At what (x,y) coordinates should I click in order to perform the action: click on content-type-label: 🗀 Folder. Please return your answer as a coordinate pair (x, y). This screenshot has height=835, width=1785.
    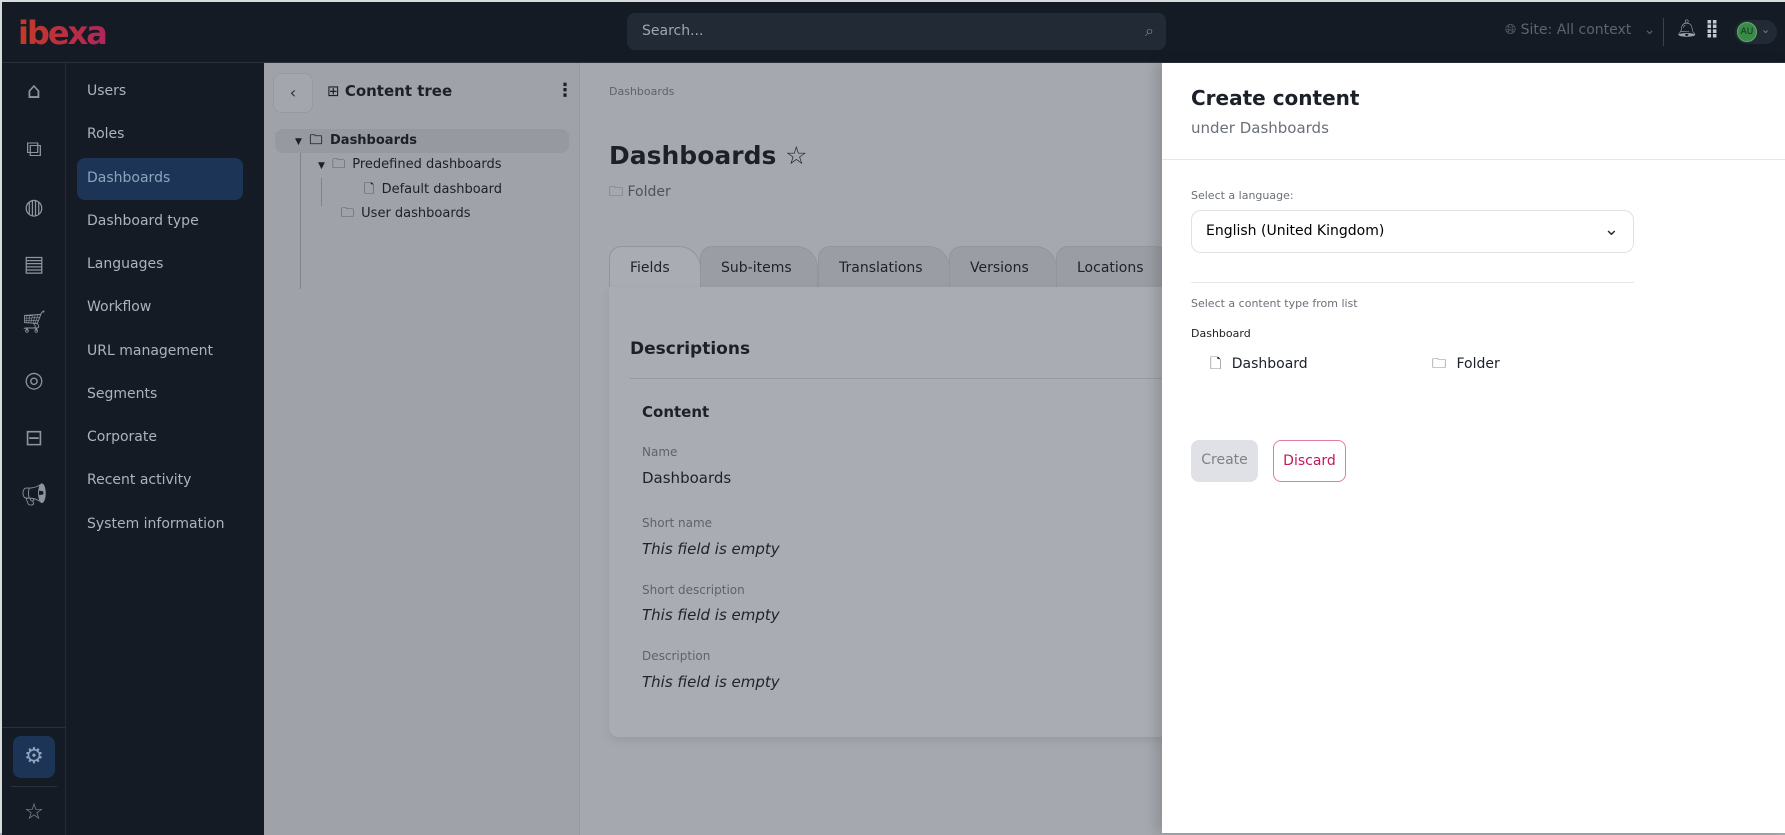
    Looking at the image, I should click on (640, 193).